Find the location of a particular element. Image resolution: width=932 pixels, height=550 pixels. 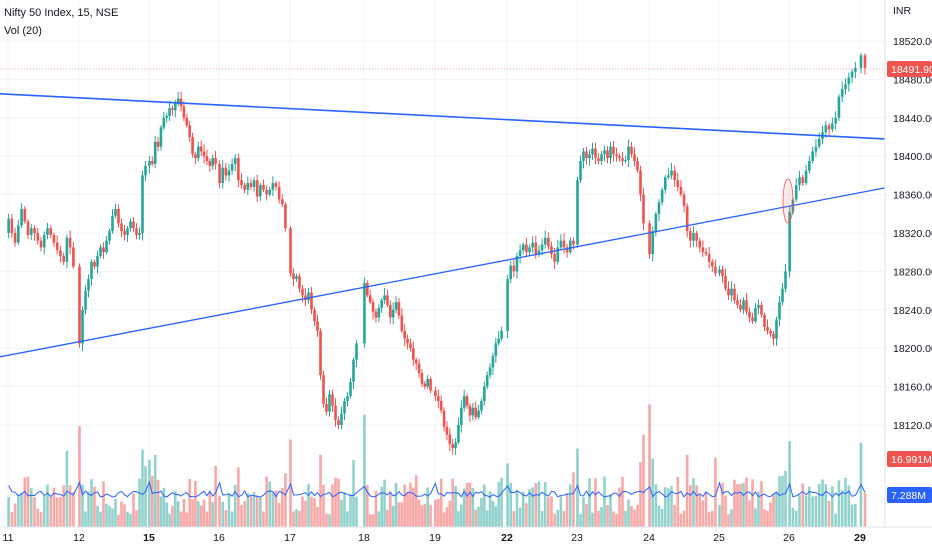

time-tick-label: 15 is located at coordinates (149, 538).